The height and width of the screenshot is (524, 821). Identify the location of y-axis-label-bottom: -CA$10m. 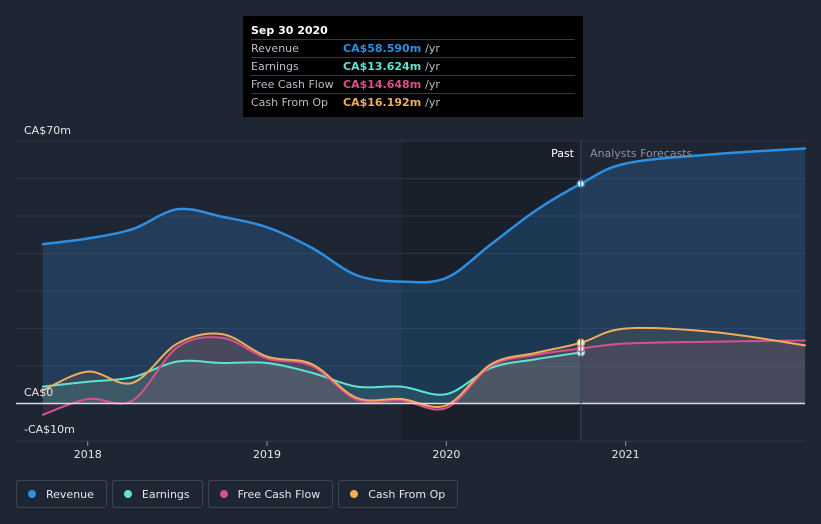
(49, 429).